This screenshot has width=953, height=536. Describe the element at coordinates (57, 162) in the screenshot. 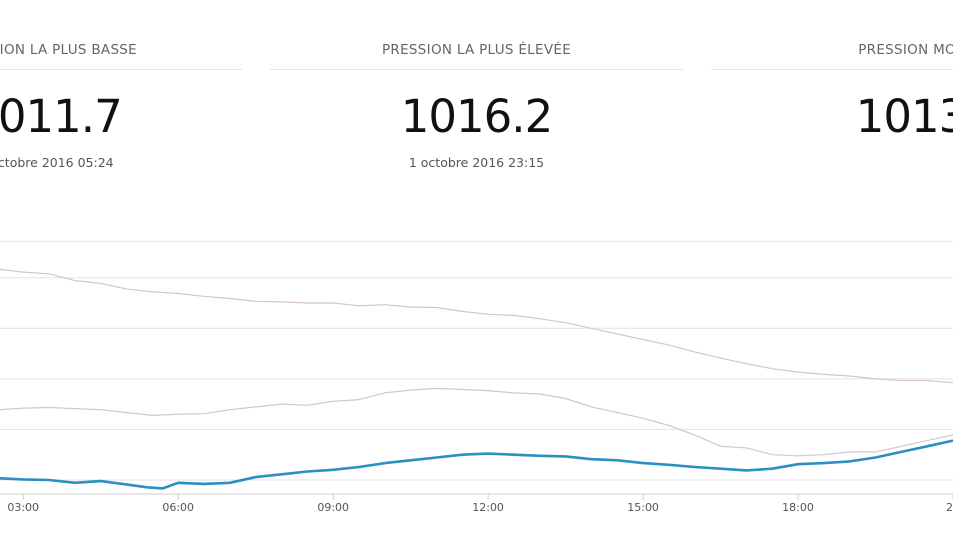

I see `stat-lowest-date: 1 octobre 2016 05:24` at that location.